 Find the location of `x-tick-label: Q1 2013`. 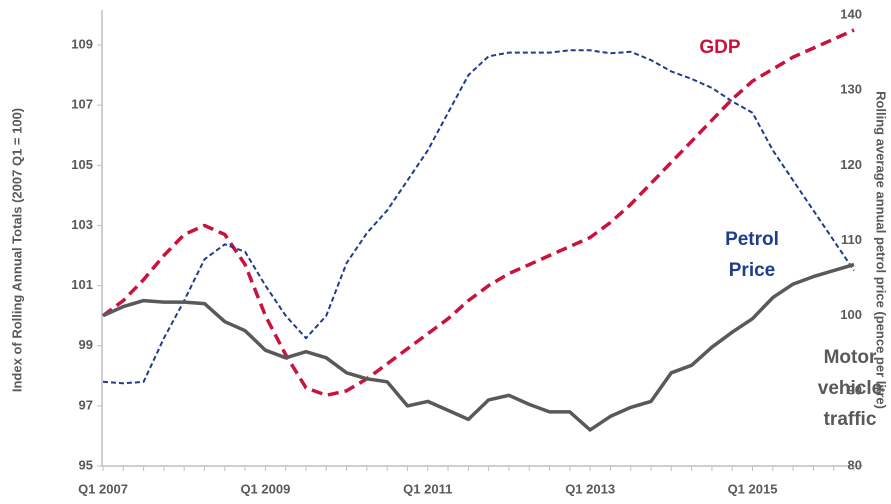

x-tick-label: Q1 2013 is located at coordinates (590, 488).